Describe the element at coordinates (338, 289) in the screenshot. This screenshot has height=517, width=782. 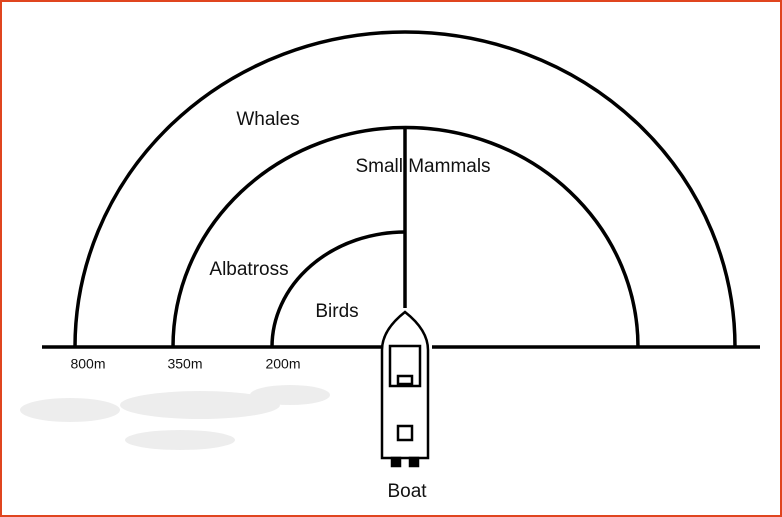
I see `inner-arc` at that location.